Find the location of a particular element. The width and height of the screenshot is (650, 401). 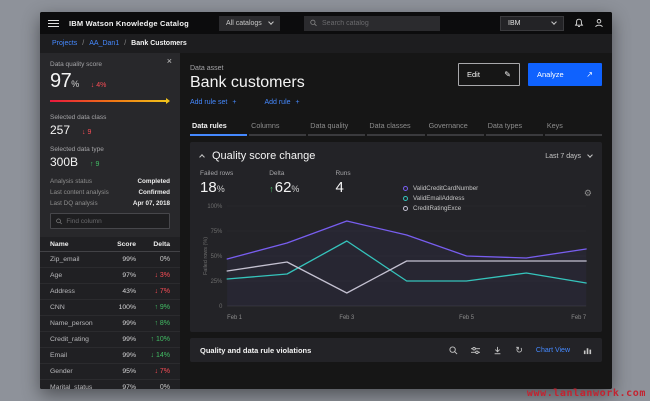

tab-keys: Keys is located at coordinates (573, 127).